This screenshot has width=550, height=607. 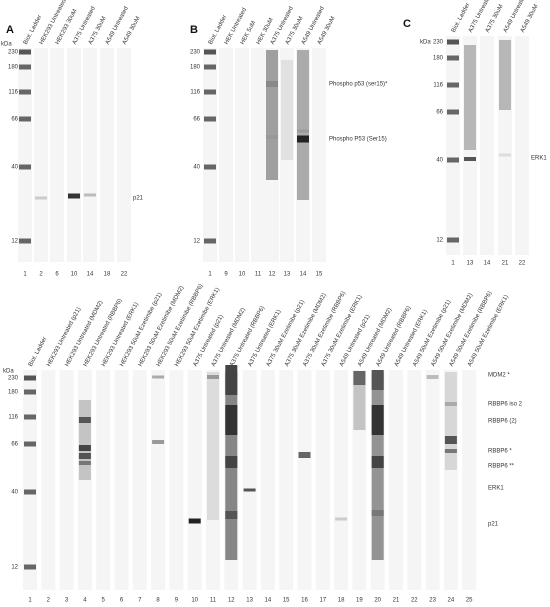 What do you see at coordinates (451, 601) in the screenshot?
I see `lane-number: 24` at bounding box center [451, 601].